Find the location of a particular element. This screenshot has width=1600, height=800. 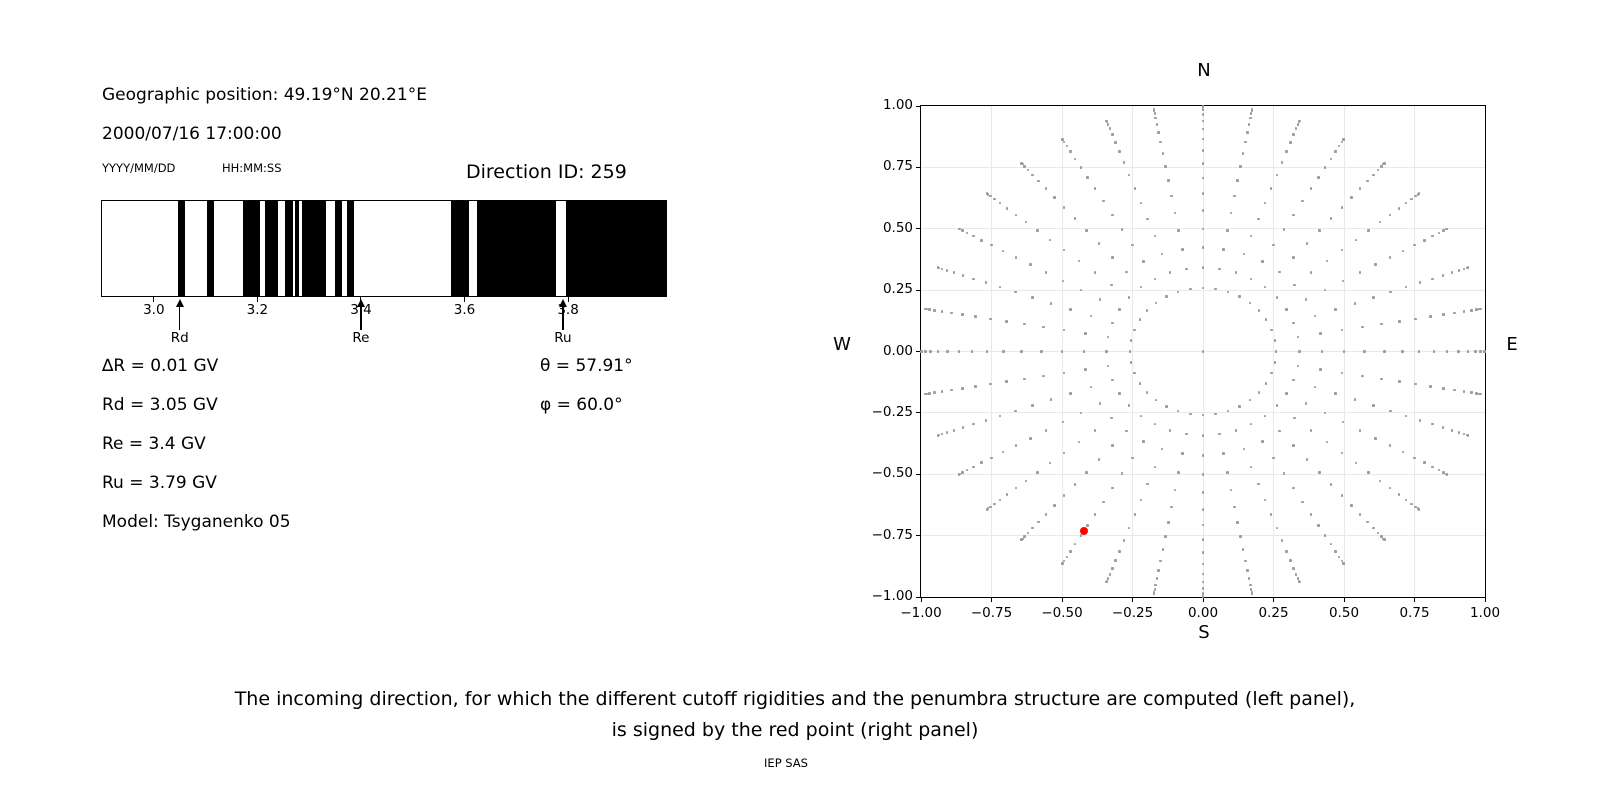

penumbra-allowed-band is located at coordinates (210, 248).